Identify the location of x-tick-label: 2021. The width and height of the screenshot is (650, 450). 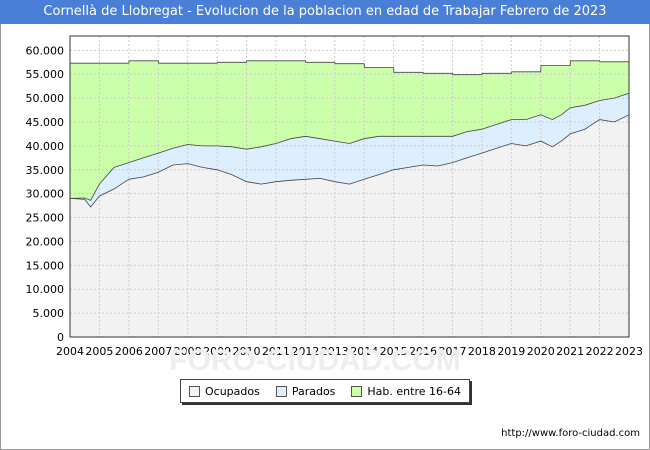
(570, 351).